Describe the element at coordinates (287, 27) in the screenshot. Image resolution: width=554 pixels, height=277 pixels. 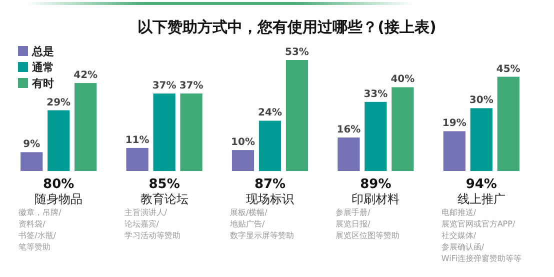
I see `chart-title: 以下赞助方式中，您有使用过哪些？(接上表)` at that location.